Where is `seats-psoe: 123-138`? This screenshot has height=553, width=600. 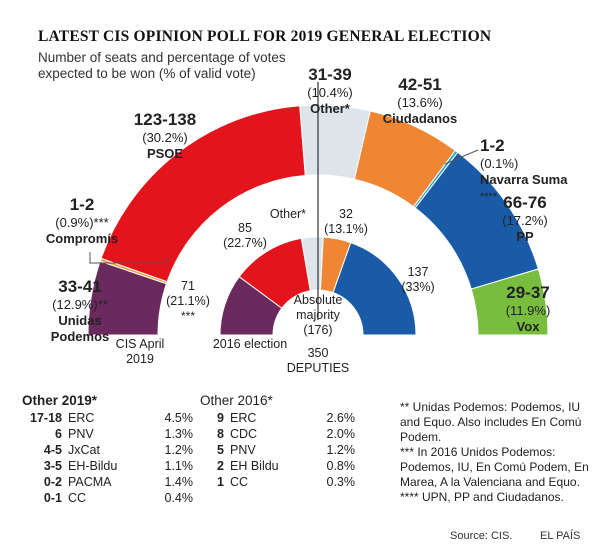
seats-psoe: 123-138 is located at coordinates (165, 119).